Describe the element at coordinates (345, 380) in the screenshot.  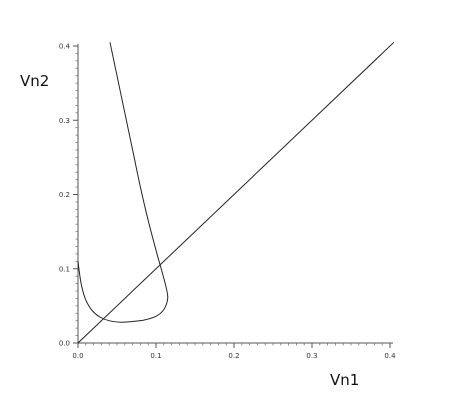
I see `x-axis-label: Vn1` at that location.